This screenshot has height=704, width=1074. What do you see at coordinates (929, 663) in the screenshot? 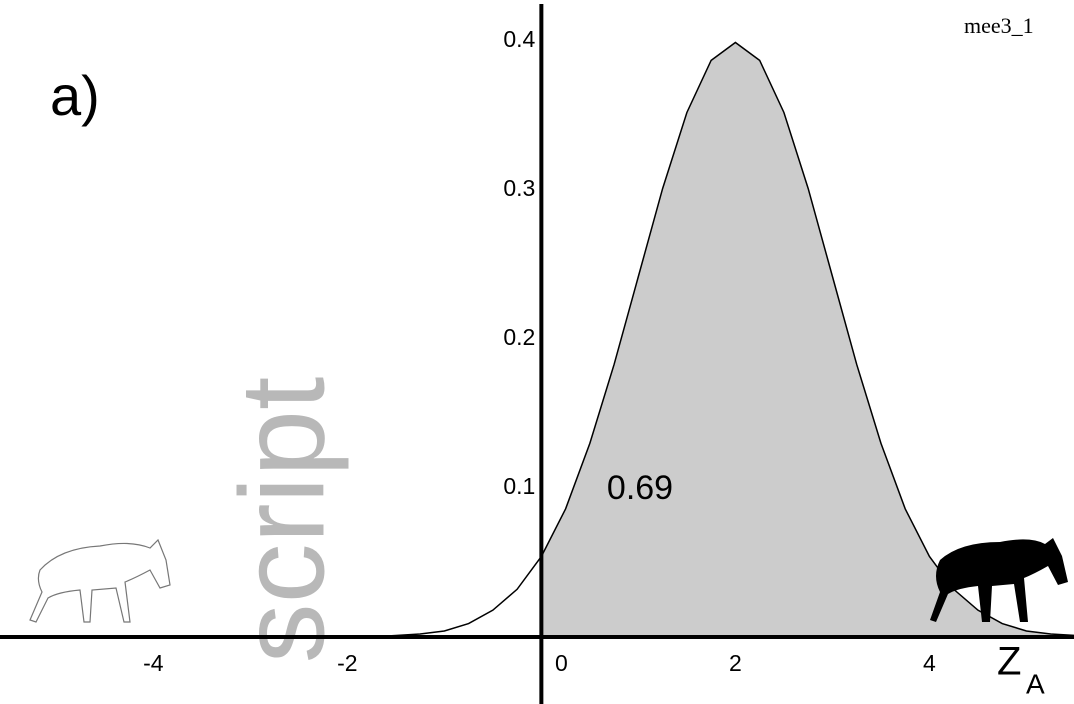
I see `x-tick-label: 4` at bounding box center [929, 663].